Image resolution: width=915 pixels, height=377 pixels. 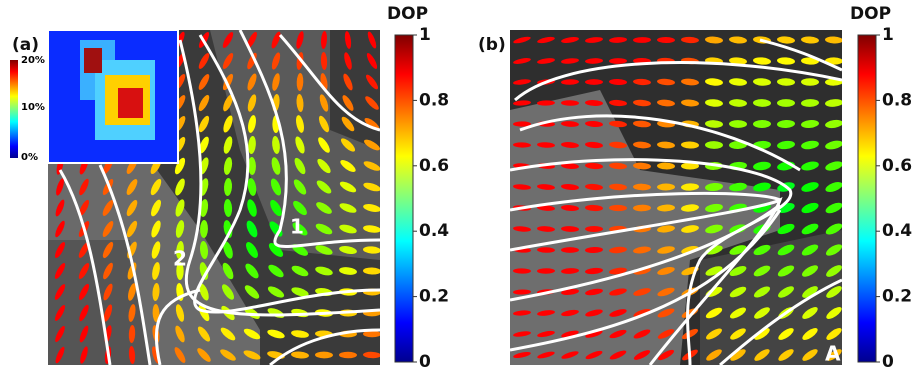 I want to click on colorbar-tick-label: 1, so click(x=425, y=35).